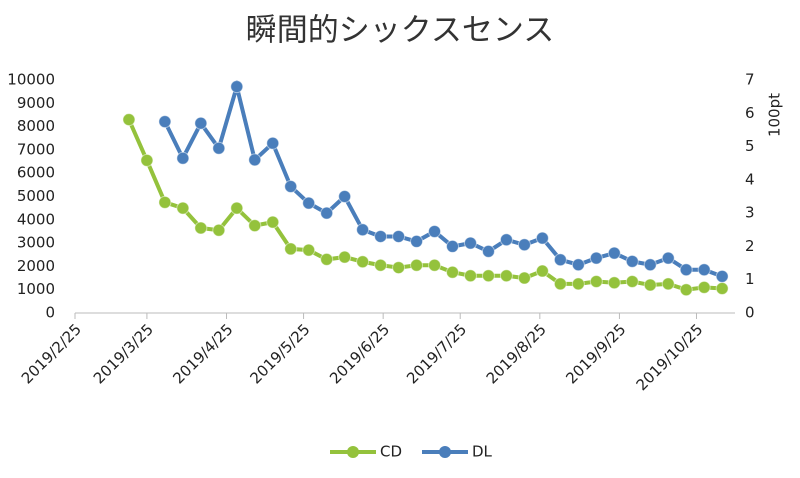 This screenshot has width=800, height=478. What do you see at coordinates (750, 313) in the screenshot?
I see `y2-tick-label: 0` at bounding box center [750, 313].